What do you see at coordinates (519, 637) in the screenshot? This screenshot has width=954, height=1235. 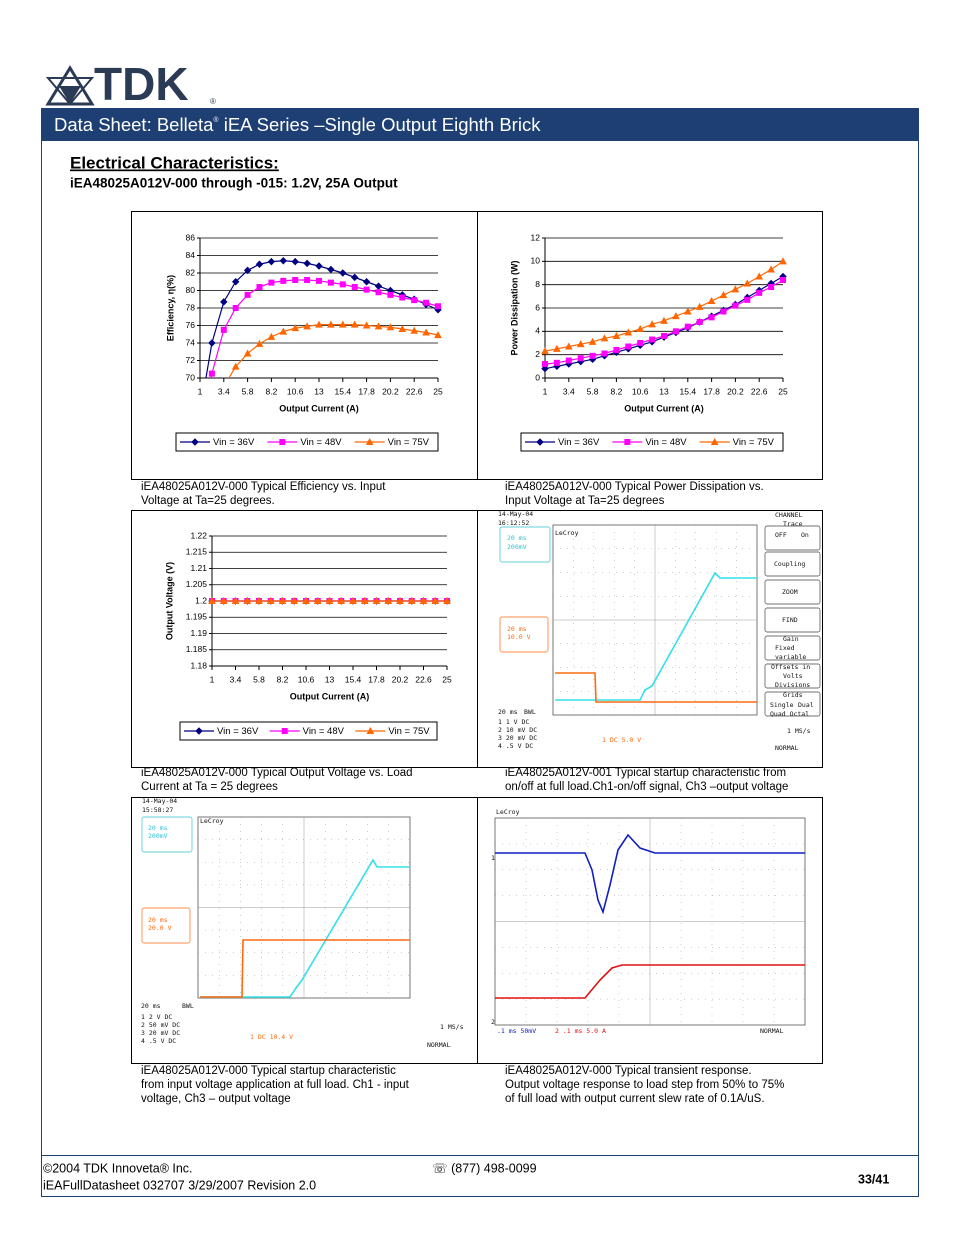 I see `scope-label: 10.0 V` at bounding box center [519, 637].